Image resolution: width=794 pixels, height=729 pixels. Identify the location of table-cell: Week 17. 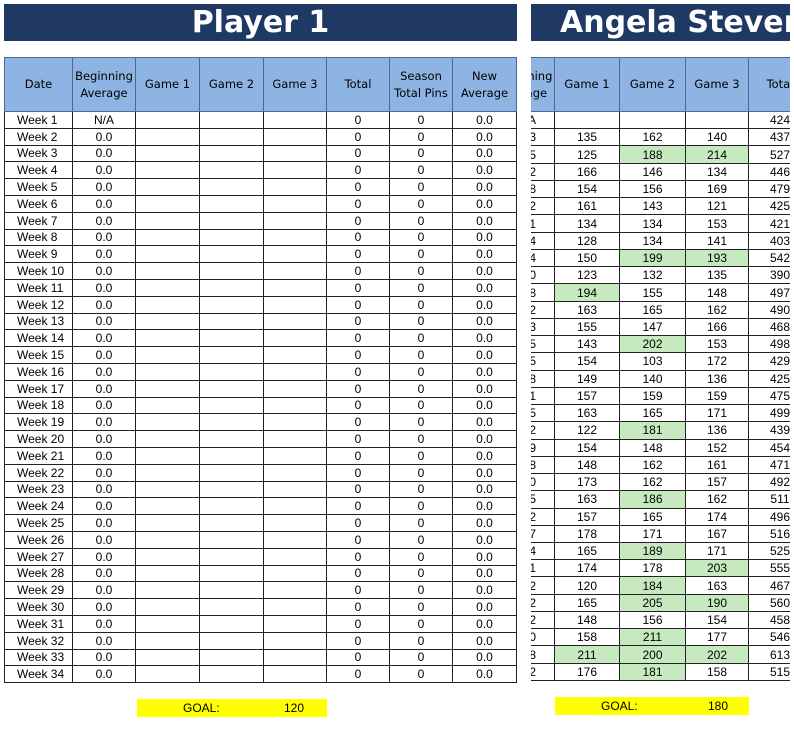
(38, 389).